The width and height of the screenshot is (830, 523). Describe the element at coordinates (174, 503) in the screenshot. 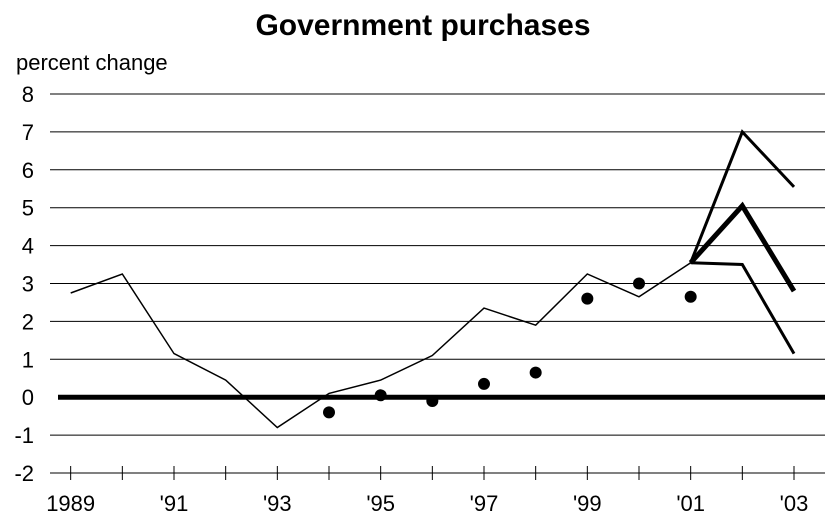

I see `x-tick-label: '91` at that location.